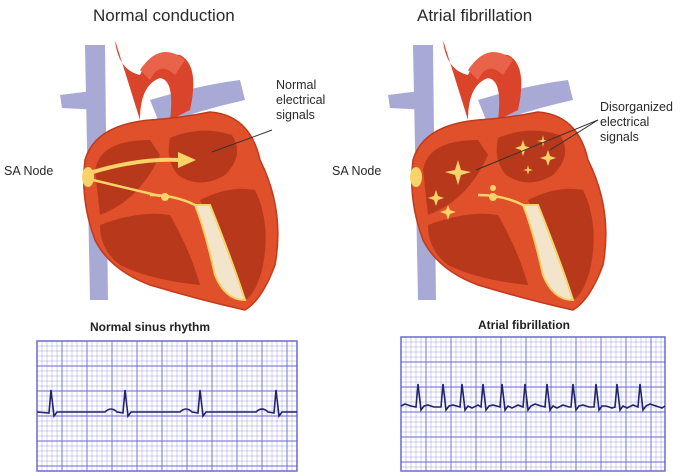 The height and width of the screenshot is (476, 700). I want to click on title-atrial-fibrillation: Atrial fibrillation, so click(475, 15).